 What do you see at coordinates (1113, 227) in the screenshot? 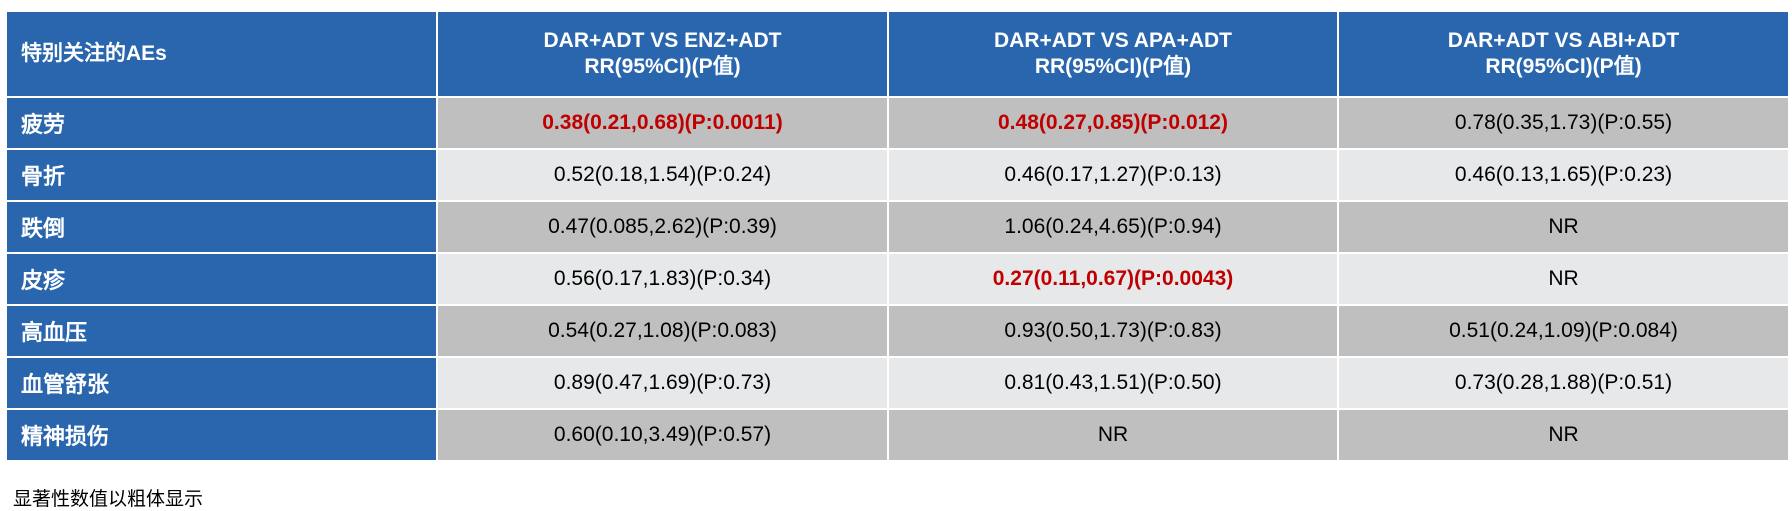
I see `cell-apa: 1.06(0.24,4.65)(P:0.94)` at bounding box center [1113, 227].